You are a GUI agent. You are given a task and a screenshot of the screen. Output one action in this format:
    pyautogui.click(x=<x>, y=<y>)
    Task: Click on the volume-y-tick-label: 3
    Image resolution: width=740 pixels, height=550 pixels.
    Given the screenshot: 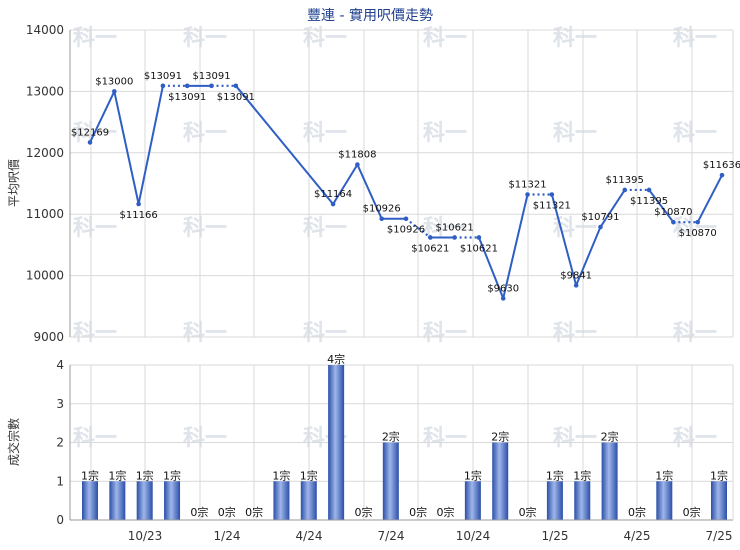 What is the action you would take?
    pyautogui.click(x=60, y=404)
    